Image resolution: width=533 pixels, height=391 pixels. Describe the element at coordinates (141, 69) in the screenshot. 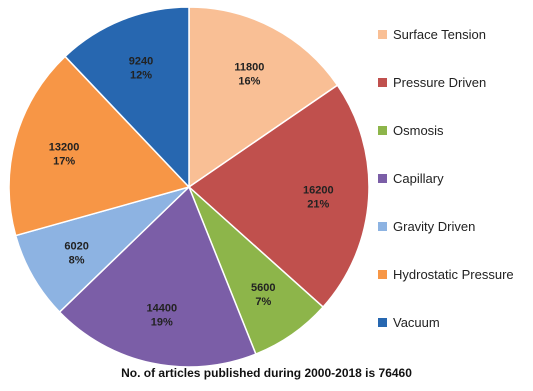

I see `slice-label-vacuum: 9240 12%` at that location.